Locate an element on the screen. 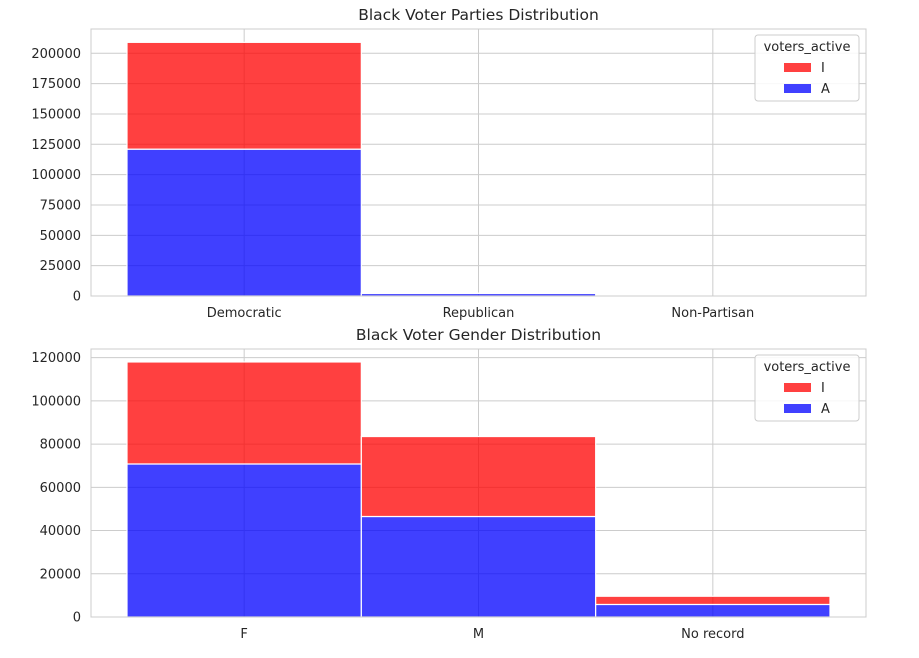 Image resolution: width=919 pixels, height=658 pixels. bar-a-f is located at coordinates (244, 540).